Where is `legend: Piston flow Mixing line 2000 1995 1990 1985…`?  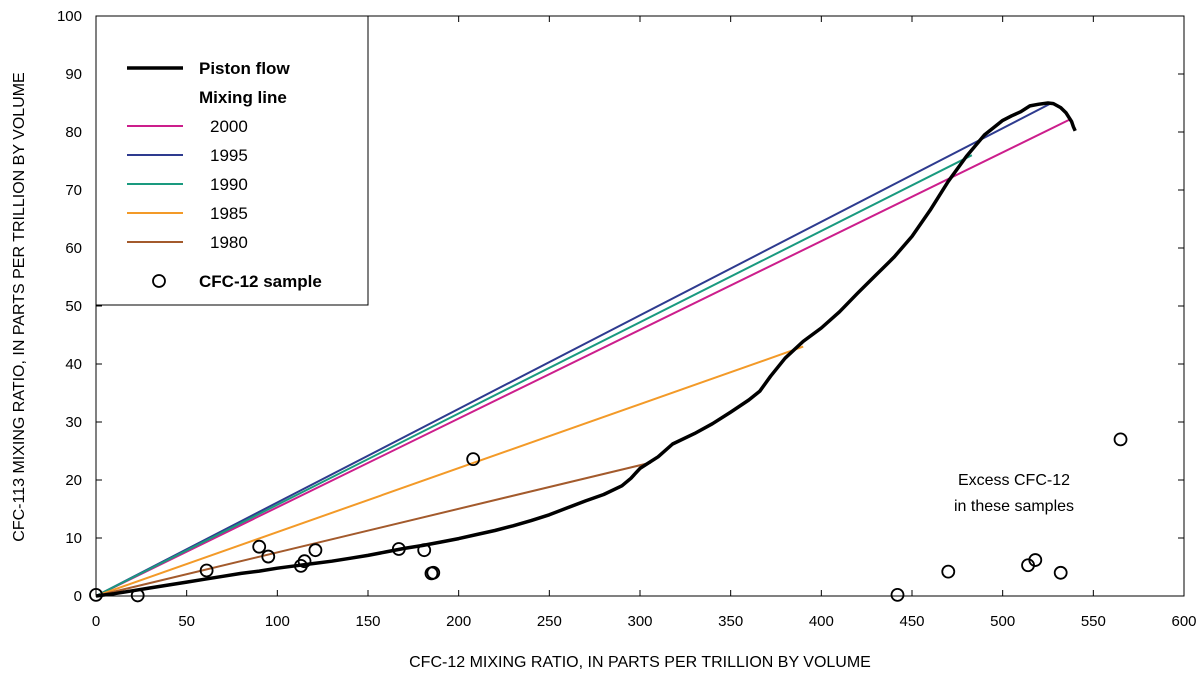 legend: Piston flow Mixing line 2000 1995 1990 1985… is located at coordinates (232, 160).